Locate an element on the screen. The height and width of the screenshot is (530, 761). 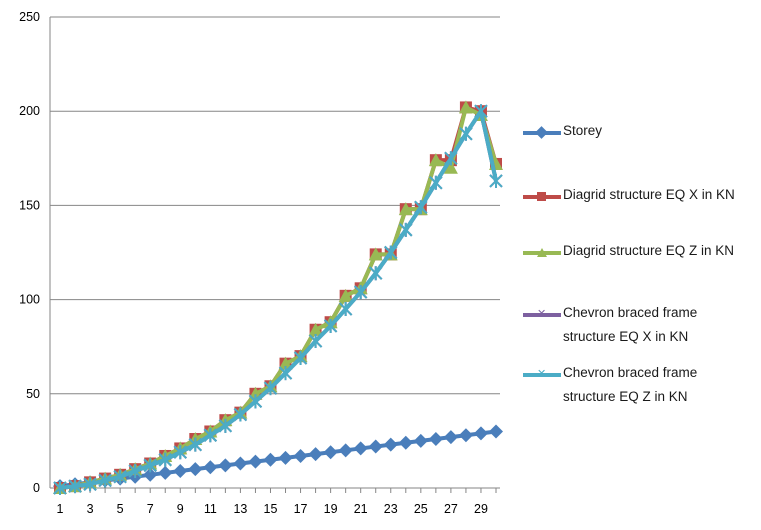
legend-swatch-chevron-z: ✕ is located at coordinates (542, 375).